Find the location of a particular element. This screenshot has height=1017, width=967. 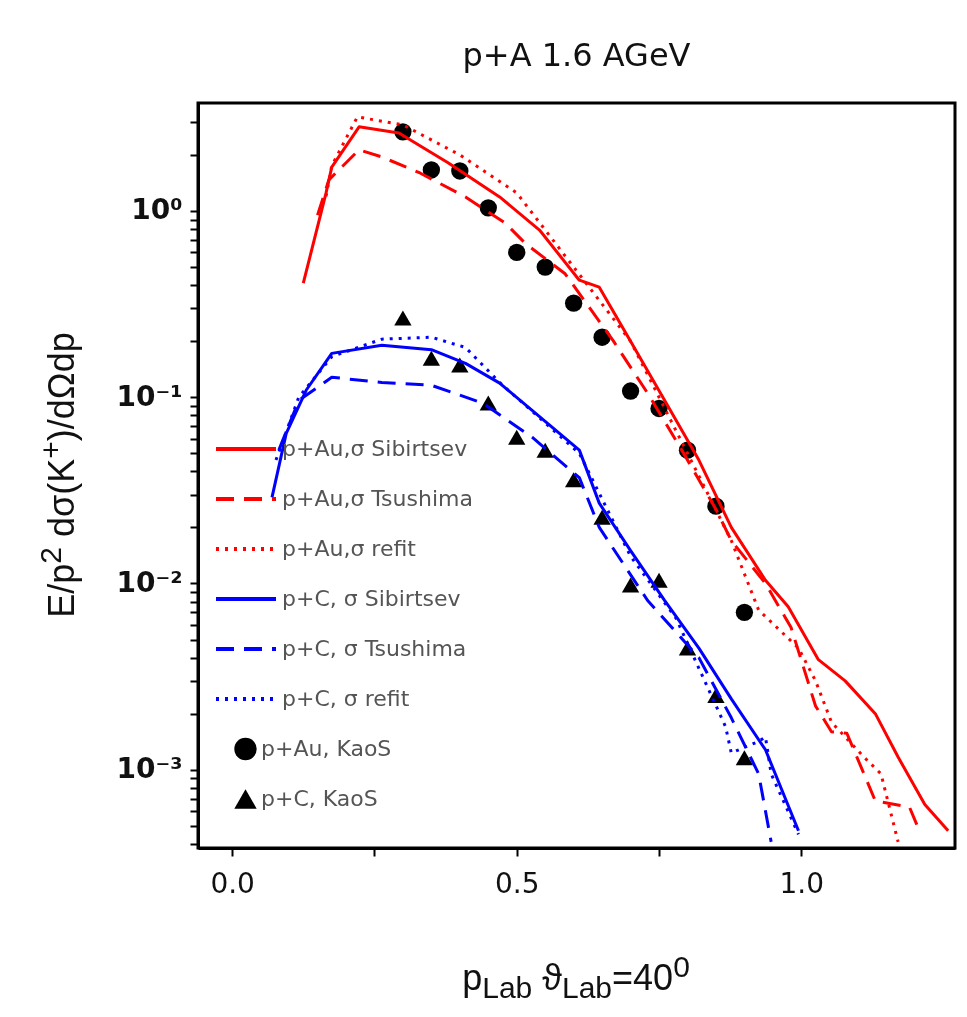

legend-label: p+Au,σ Sibirtsev is located at coordinates (375, 448).